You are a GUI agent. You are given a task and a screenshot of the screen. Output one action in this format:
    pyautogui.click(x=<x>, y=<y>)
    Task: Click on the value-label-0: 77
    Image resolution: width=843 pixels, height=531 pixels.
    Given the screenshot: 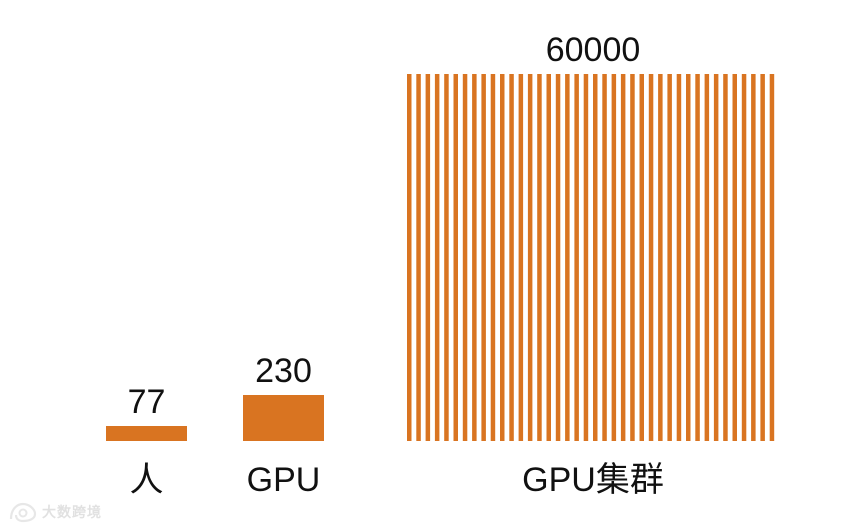 What is the action you would take?
    pyautogui.click(x=147, y=402)
    